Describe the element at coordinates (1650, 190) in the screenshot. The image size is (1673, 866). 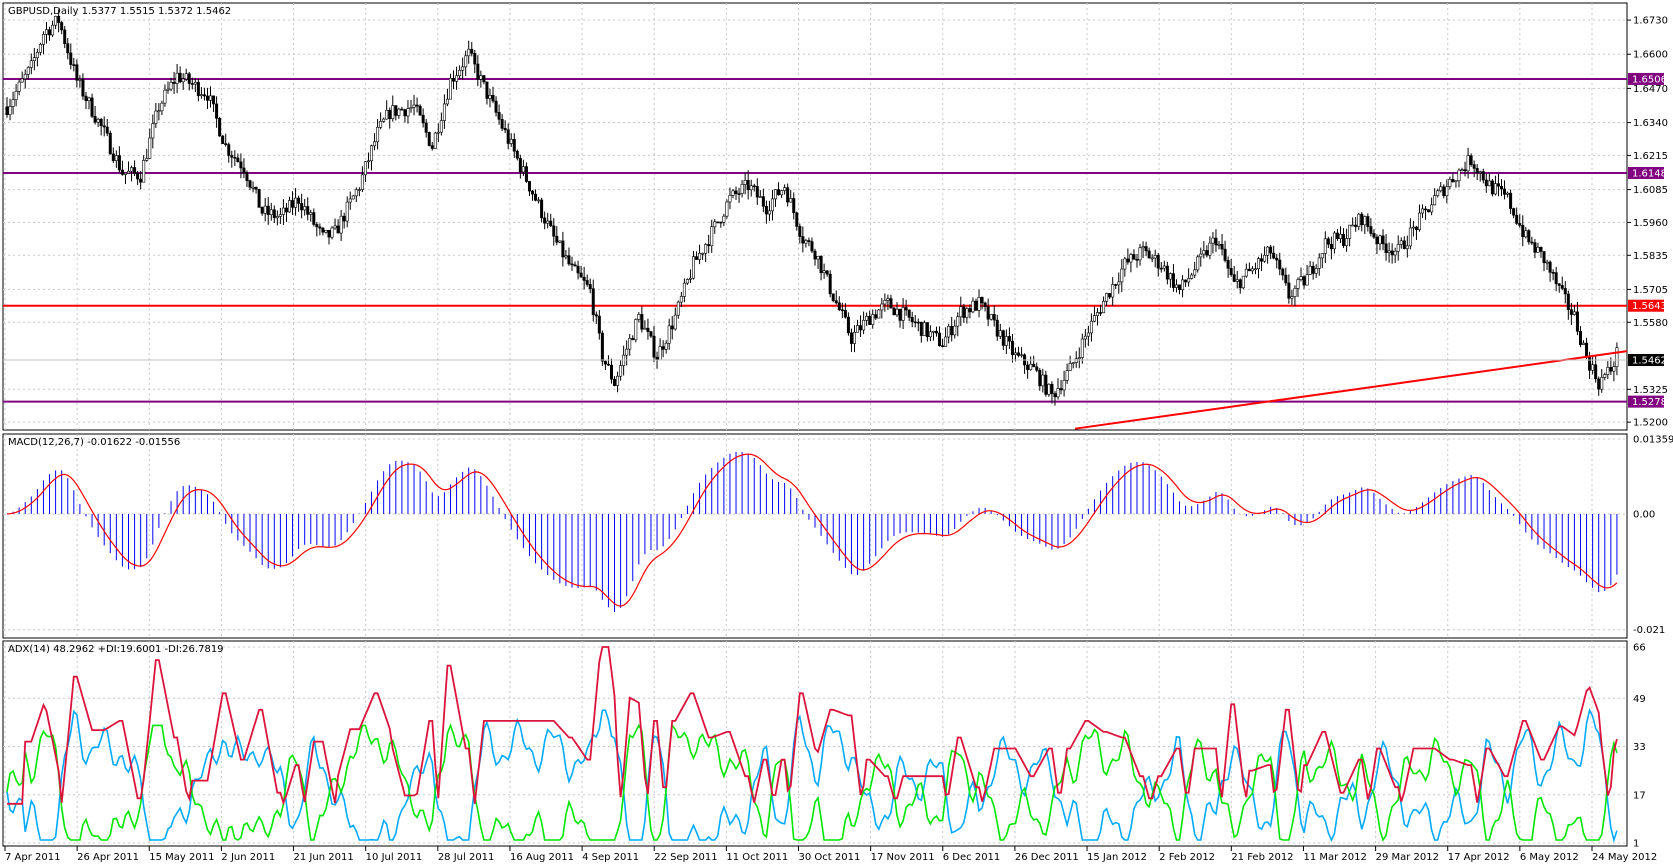
I see `price-tick-label: 1.6085` at that location.